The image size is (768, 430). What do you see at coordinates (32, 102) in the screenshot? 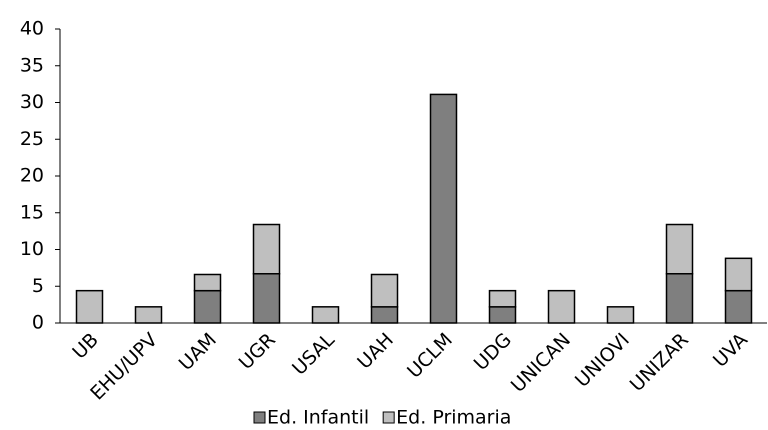
I see `y-tick-label: 30` at bounding box center [32, 102].